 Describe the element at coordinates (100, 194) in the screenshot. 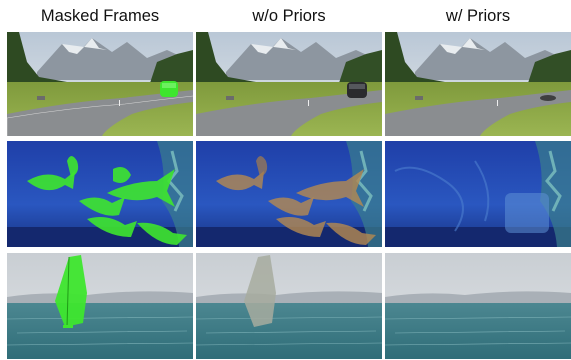

I see `aquarium-masked-frame` at that location.